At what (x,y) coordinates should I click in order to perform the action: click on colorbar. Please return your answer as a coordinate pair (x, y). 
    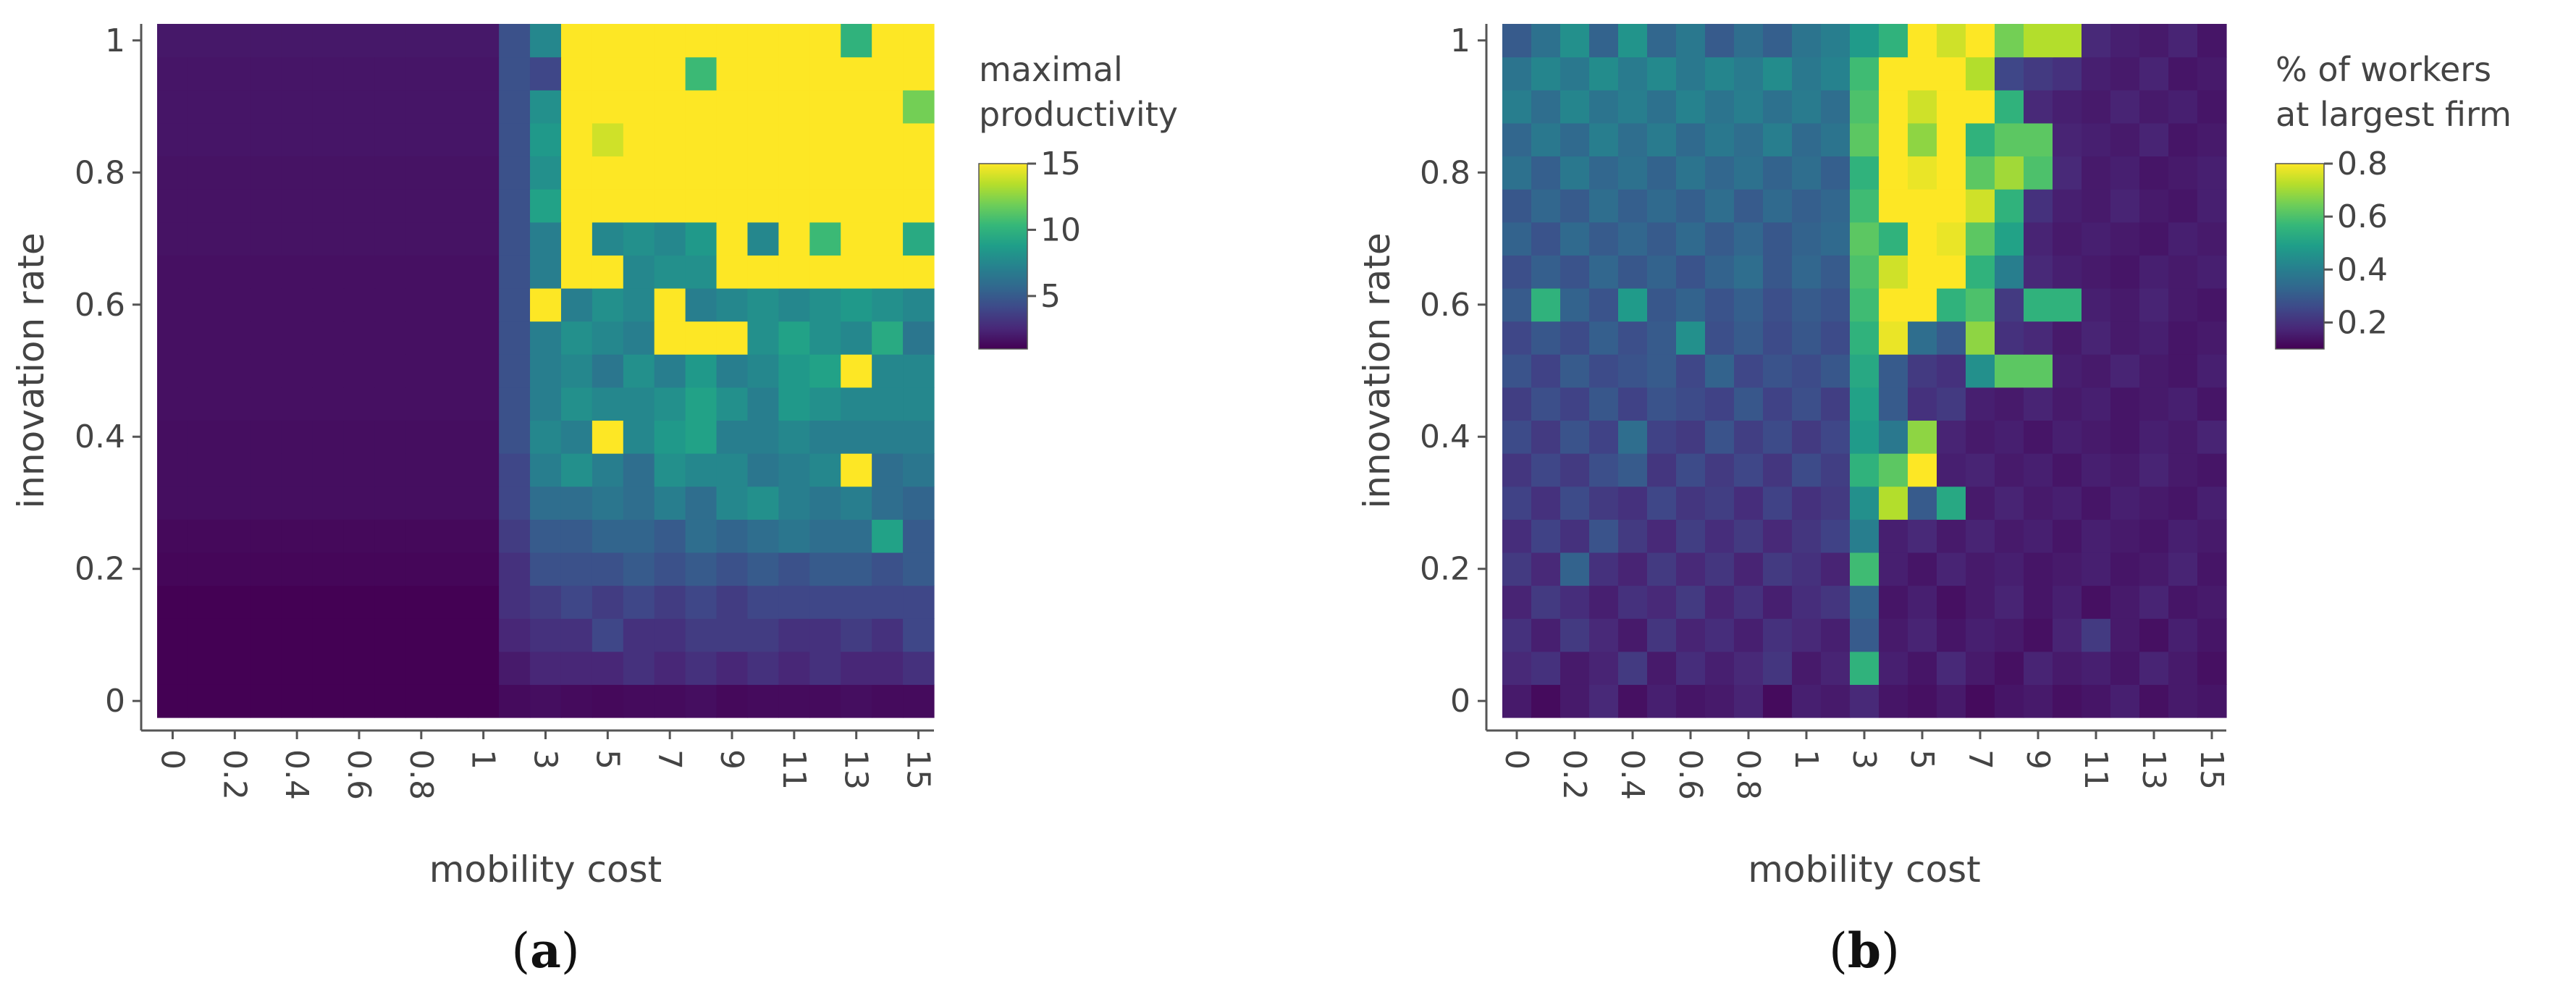
    Looking at the image, I should click on (1003, 256).